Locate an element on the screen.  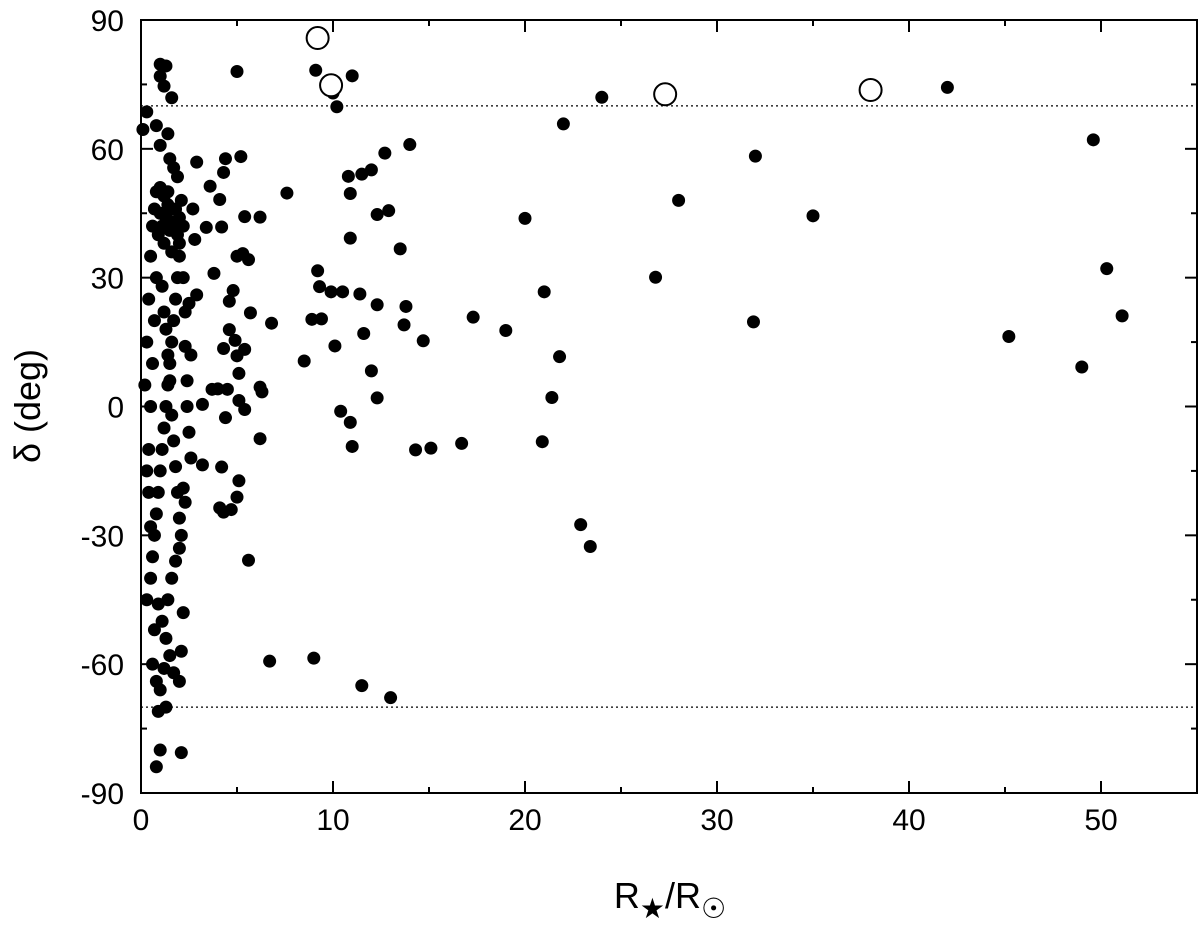
y-tick-label: -60 is located at coordinates (102, 665).